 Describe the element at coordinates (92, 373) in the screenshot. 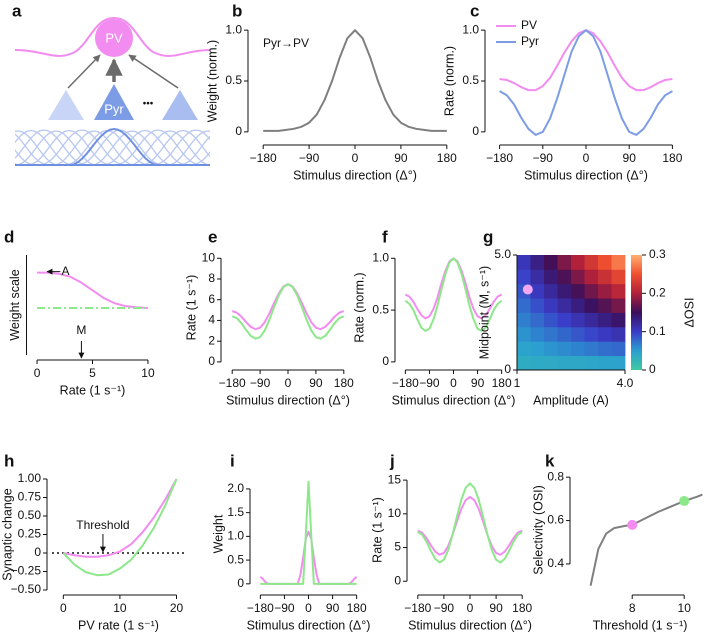

I see `x-tick-label: 5` at that location.